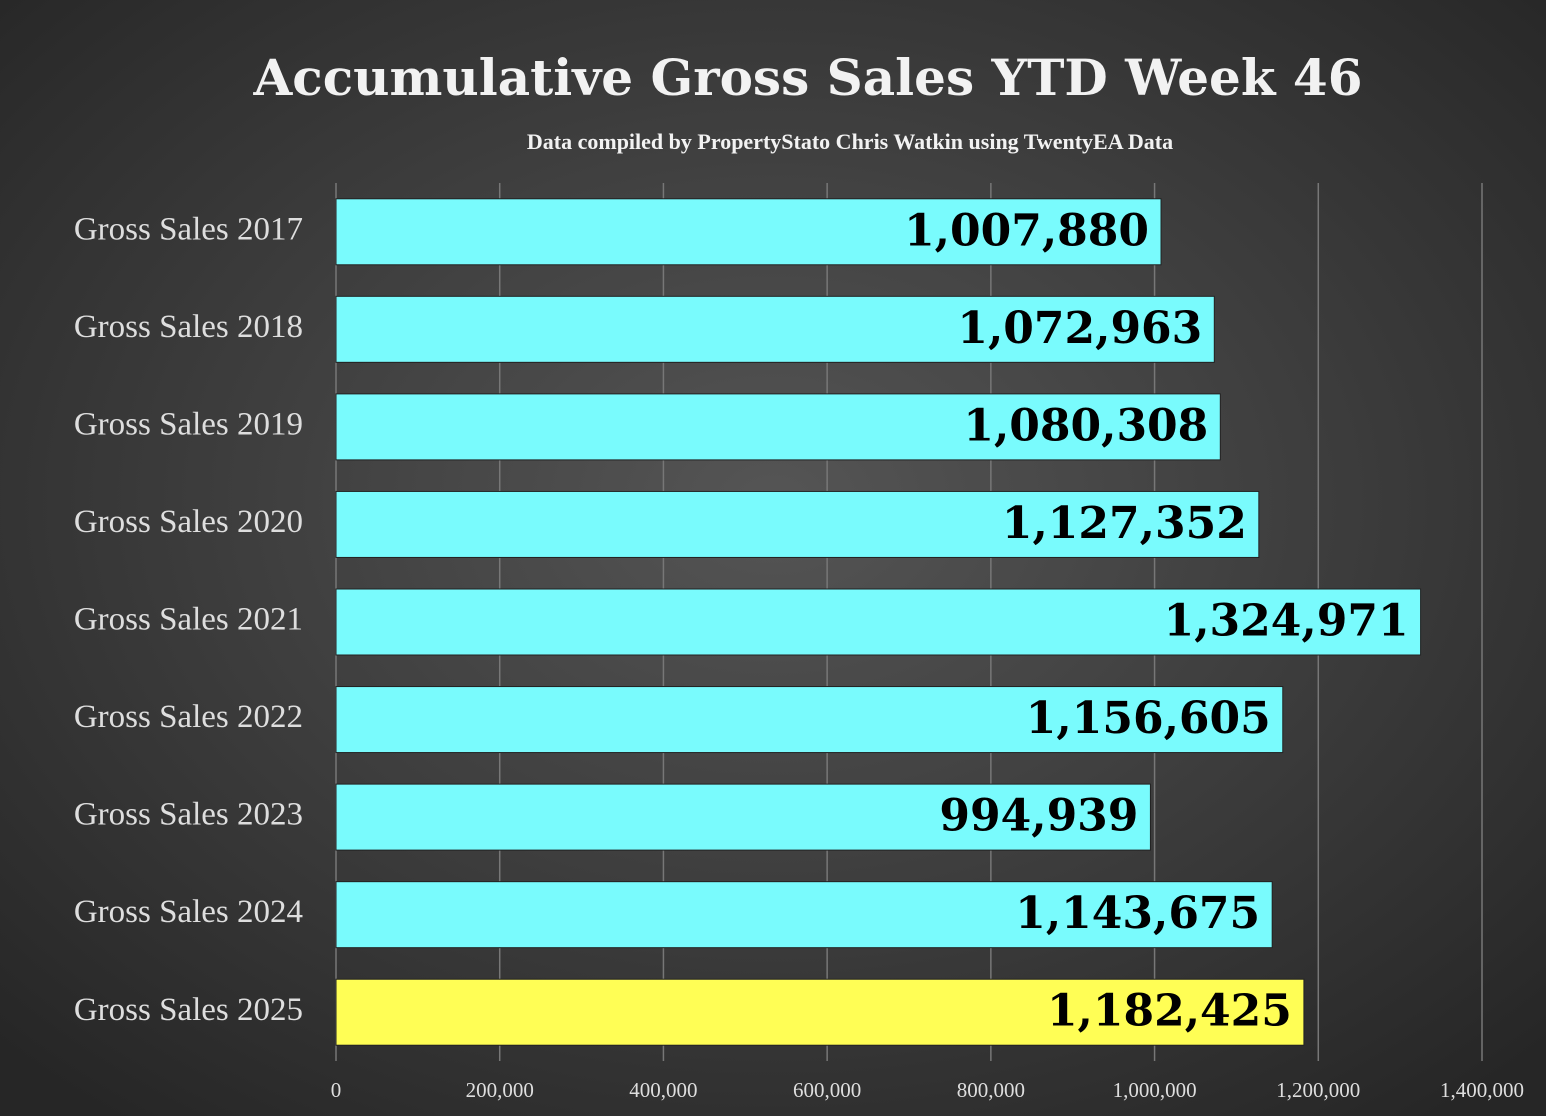 Image resolution: width=1546 pixels, height=1116 pixels. I want to click on x-tick-label: 1,200,000, so click(1318, 1090).